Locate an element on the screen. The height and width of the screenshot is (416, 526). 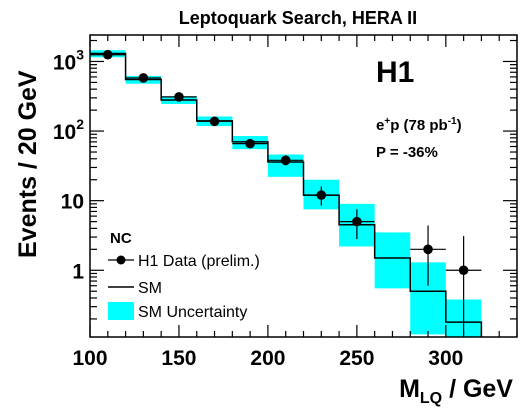
legend-data-label: H1 Data (prelim.) is located at coordinates (199, 261).